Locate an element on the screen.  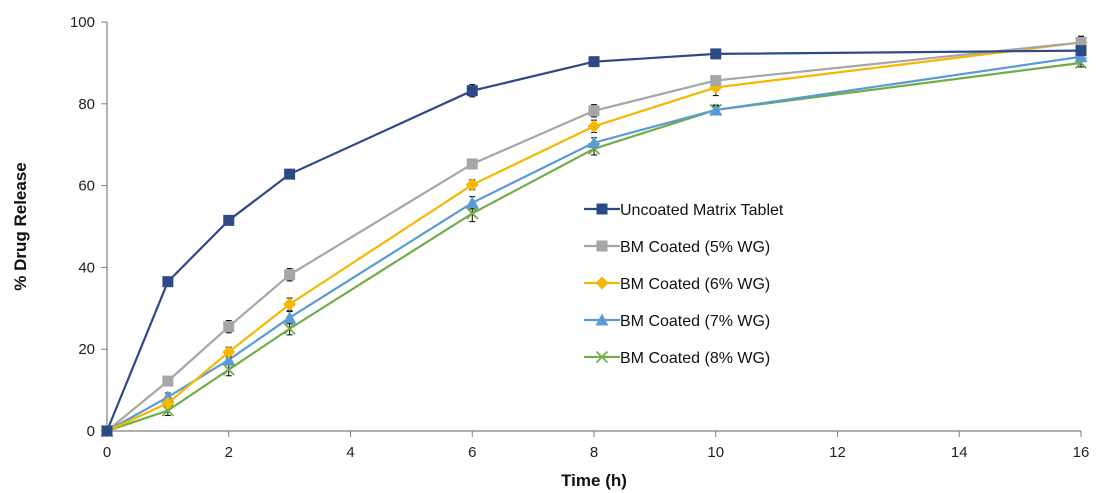
y-tick-label: 20 is located at coordinates (86, 349).